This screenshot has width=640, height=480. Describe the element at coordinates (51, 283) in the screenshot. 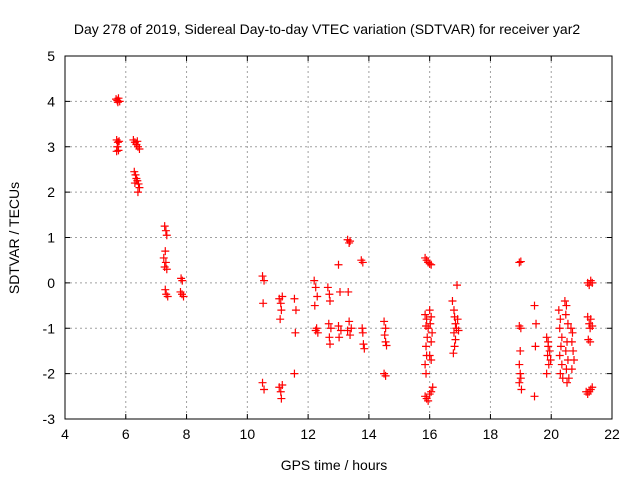

I see `y-tick-label: 0` at that location.